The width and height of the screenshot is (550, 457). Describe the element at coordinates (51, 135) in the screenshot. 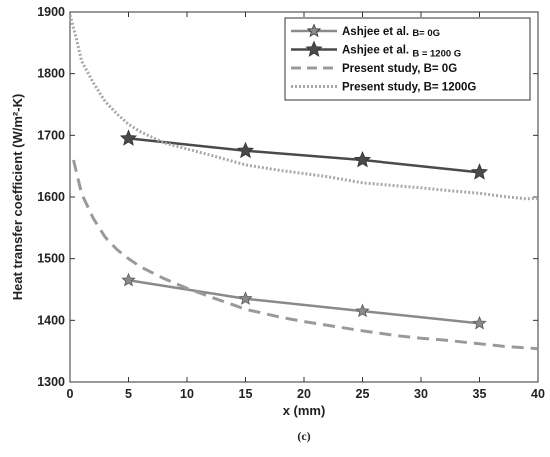

I see `y-tick-label: 1700` at that location.